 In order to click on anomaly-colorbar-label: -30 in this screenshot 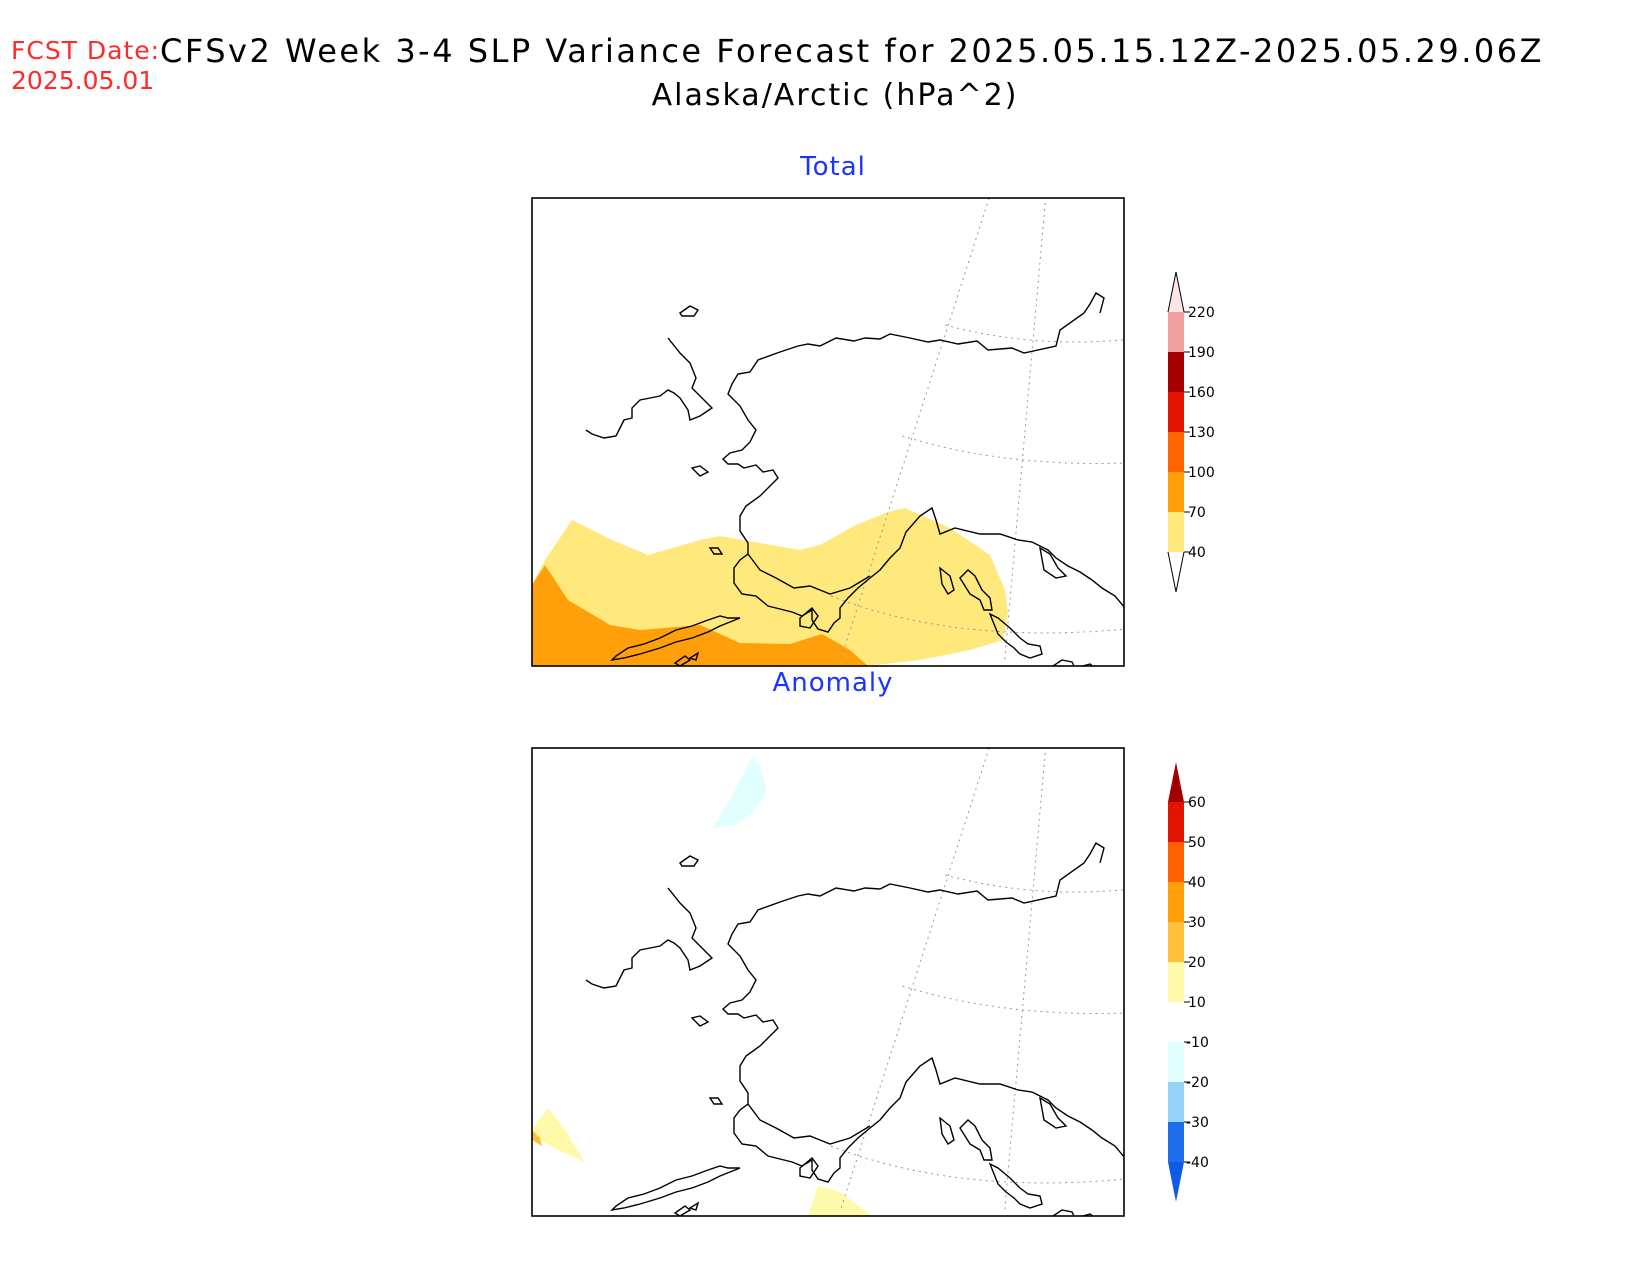, I will do `click(1197, 1123)`.